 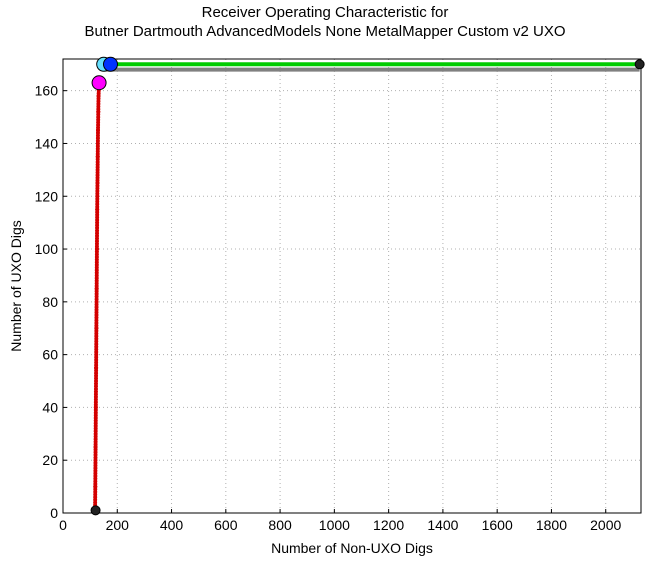 I want to click on y-tick-label: 160, so click(x=47, y=91).